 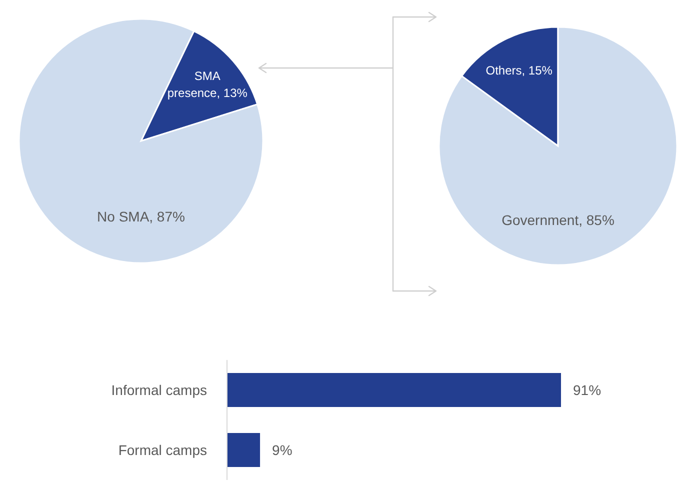 What do you see at coordinates (587, 390) in the screenshot?
I see `data-label: 91%` at bounding box center [587, 390].